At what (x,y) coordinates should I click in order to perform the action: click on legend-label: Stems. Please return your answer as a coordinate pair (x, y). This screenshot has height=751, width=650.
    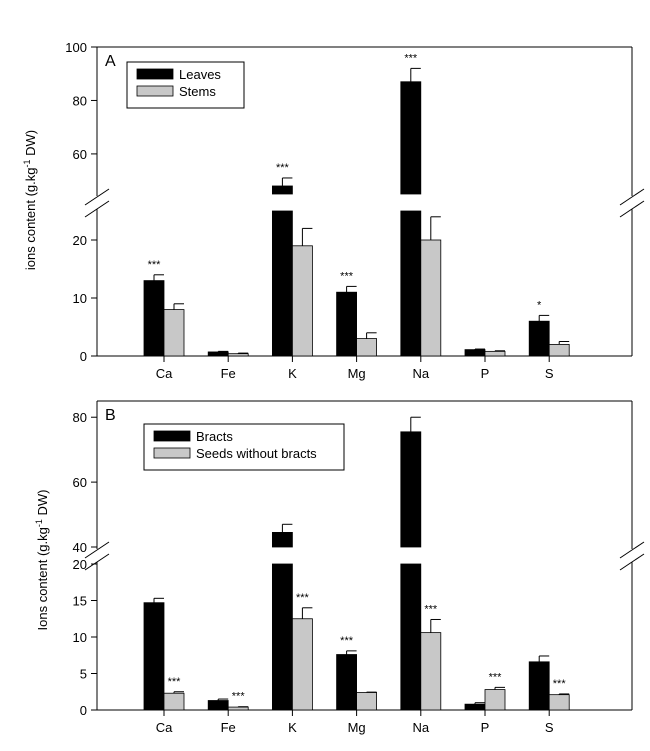
    Looking at the image, I should click on (197, 91).